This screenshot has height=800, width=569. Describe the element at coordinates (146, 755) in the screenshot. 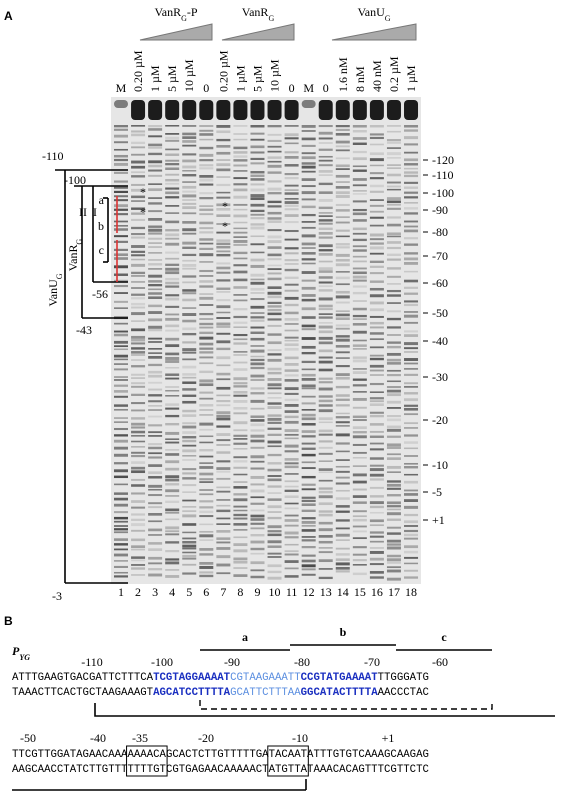

I see `sequence-segment: AAAACA` at that location.